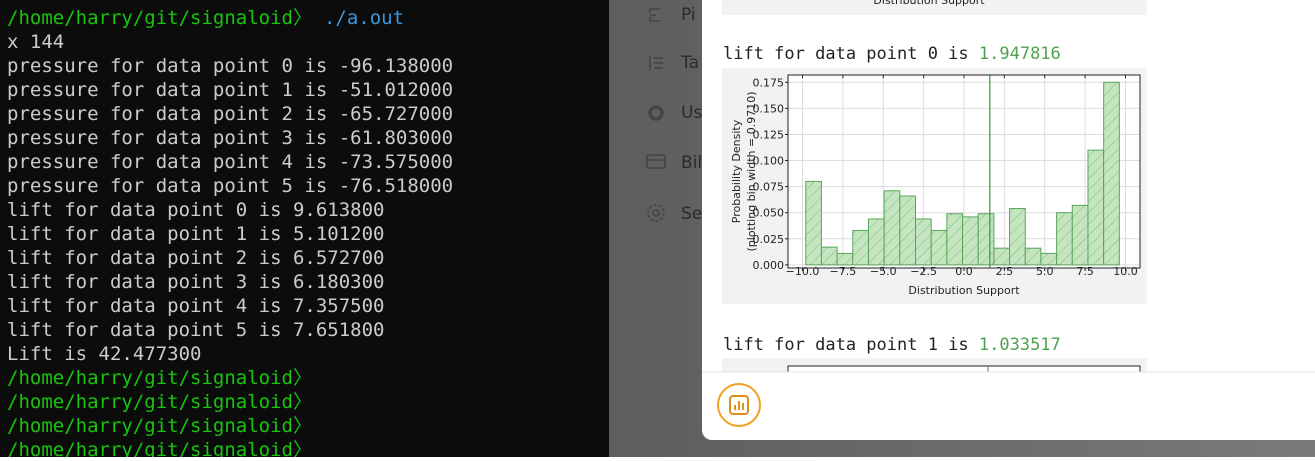 The height and width of the screenshot is (461, 1315). What do you see at coordinates (104, 354) in the screenshot?
I see `output-line: Lift is 42.477300` at bounding box center [104, 354].